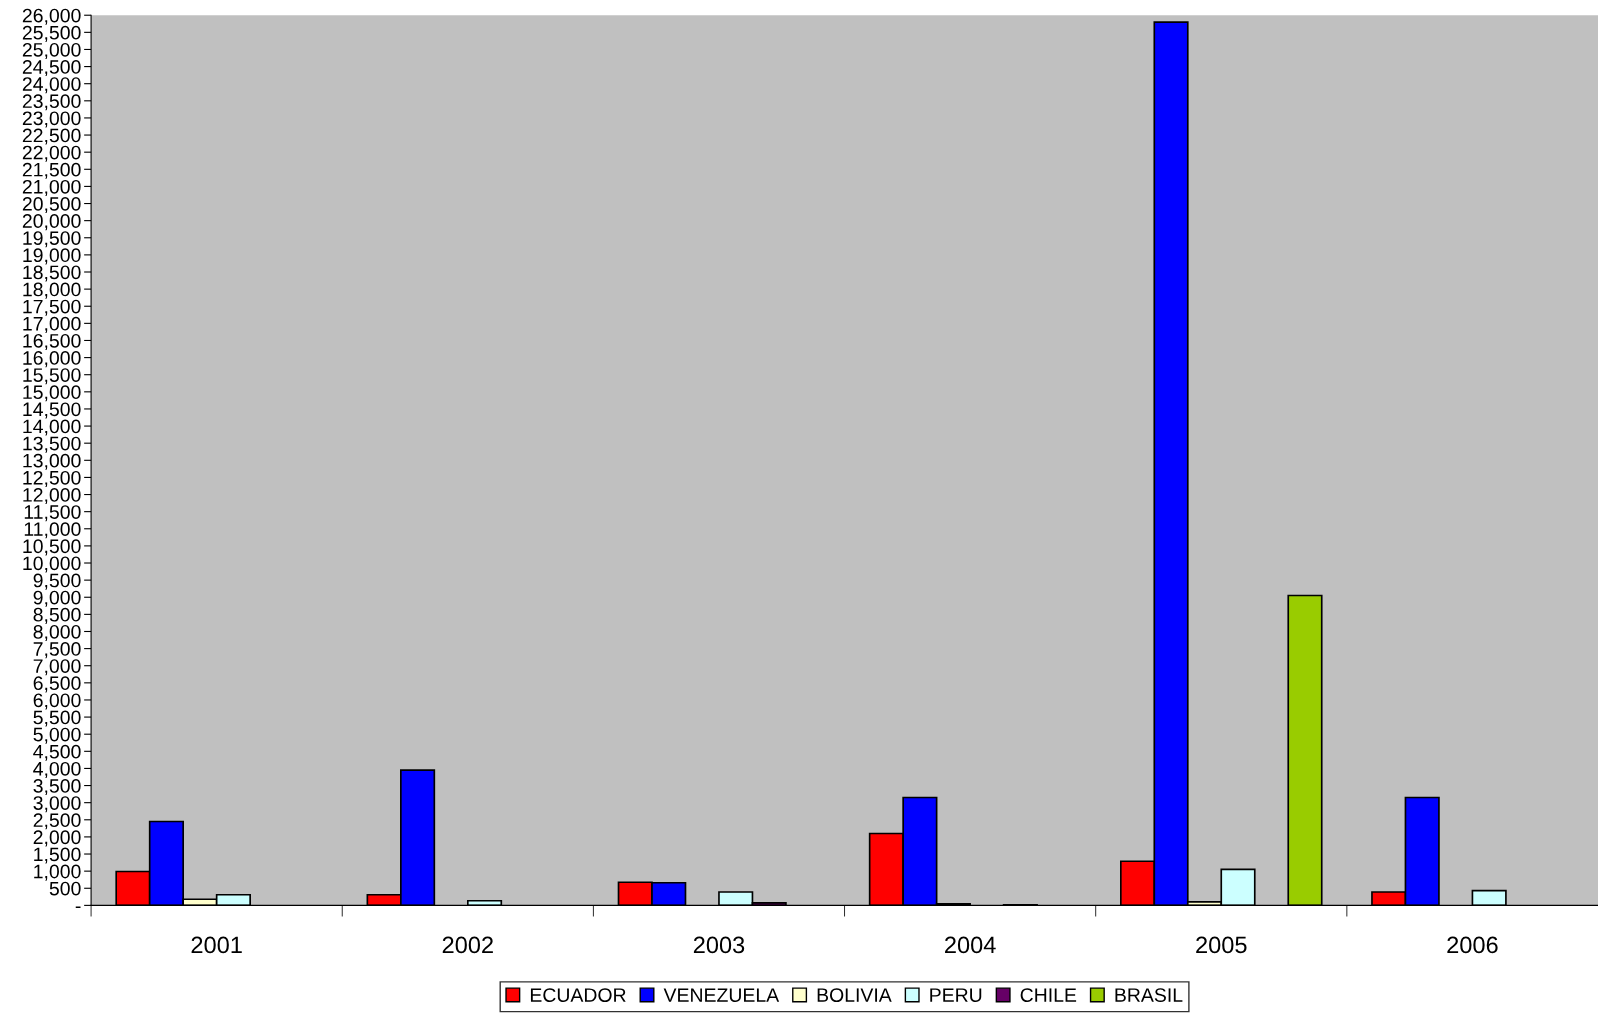 The width and height of the screenshot is (1598, 1015). I want to click on legend-label: BRASIL, so click(1149, 995).